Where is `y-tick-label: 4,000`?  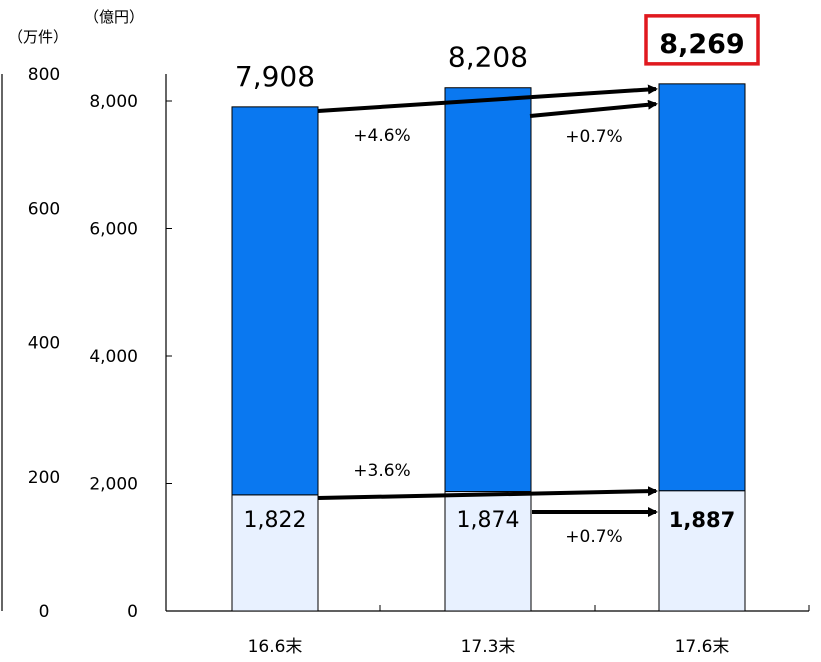
y-tick-label: 4,000 is located at coordinates (113, 357).